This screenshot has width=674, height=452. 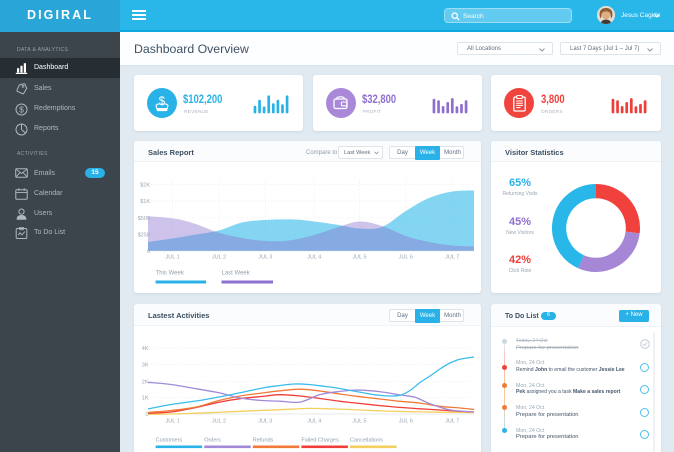 What do you see at coordinates (212, 441) in the screenshot?
I see `svg-text: Orders` at bounding box center [212, 441].